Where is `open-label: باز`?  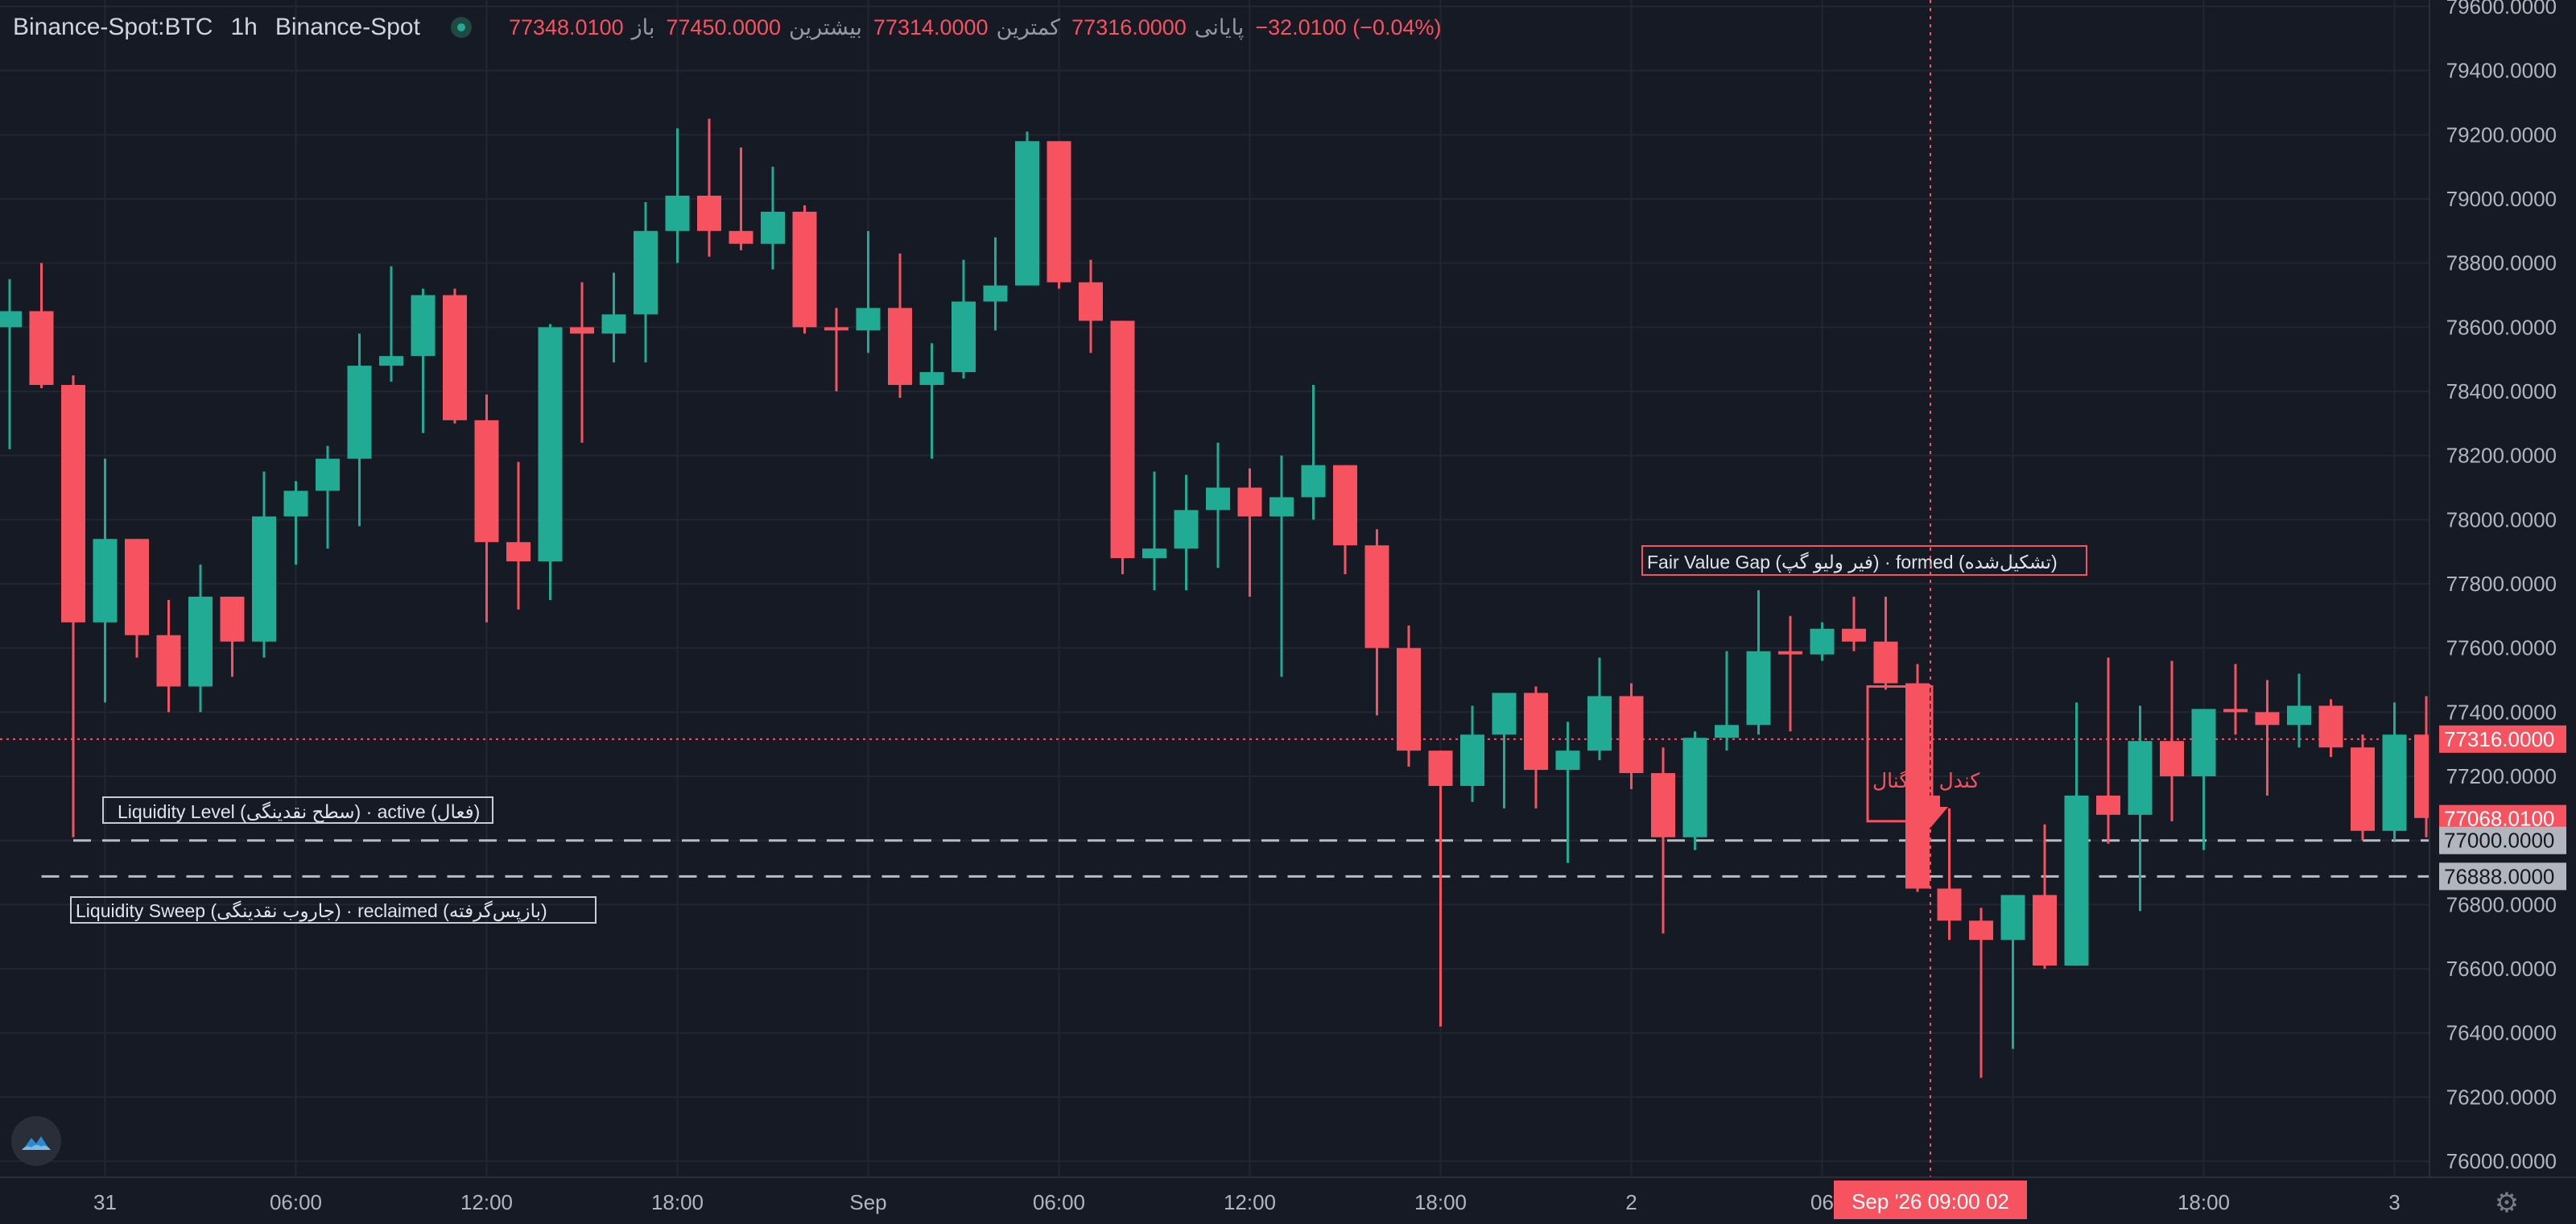 open-label: باز is located at coordinates (643, 26).